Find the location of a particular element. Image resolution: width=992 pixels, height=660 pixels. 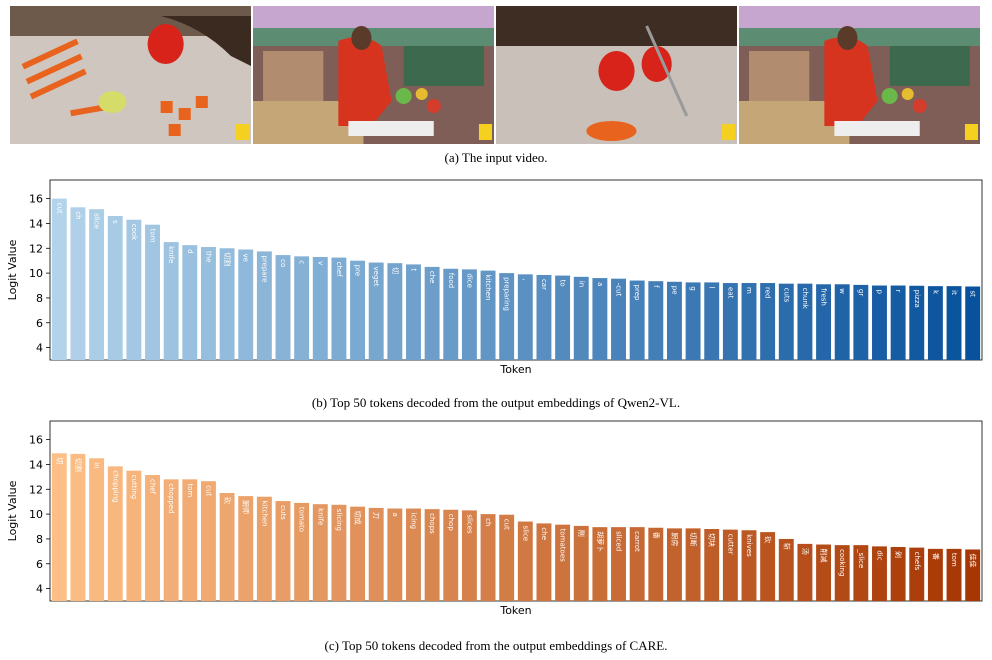

bar-label-33: 番 is located at coordinates (656, 535).